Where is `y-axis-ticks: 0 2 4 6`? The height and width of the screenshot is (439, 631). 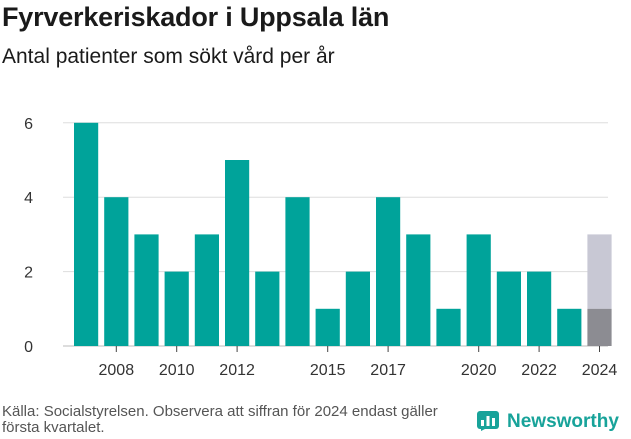 y-axis-ticks: 0 2 4 6 is located at coordinates (28, 236).